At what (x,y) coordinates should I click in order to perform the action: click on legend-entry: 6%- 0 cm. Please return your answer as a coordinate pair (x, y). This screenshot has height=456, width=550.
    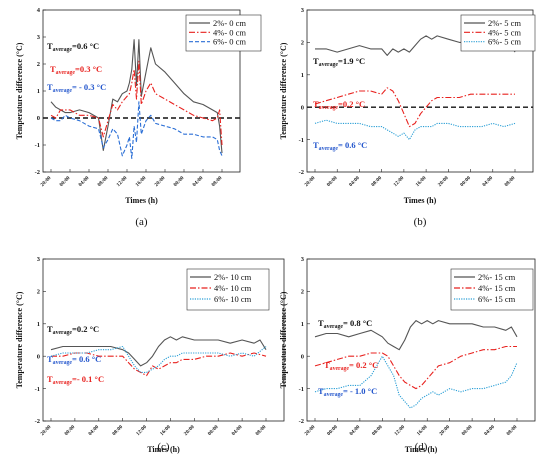
    Looking at the image, I should click on (229, 42).